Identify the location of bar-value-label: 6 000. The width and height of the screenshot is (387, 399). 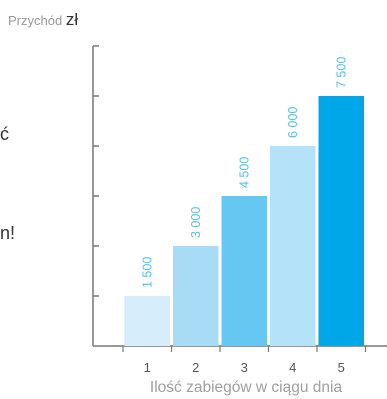
(293, 122).